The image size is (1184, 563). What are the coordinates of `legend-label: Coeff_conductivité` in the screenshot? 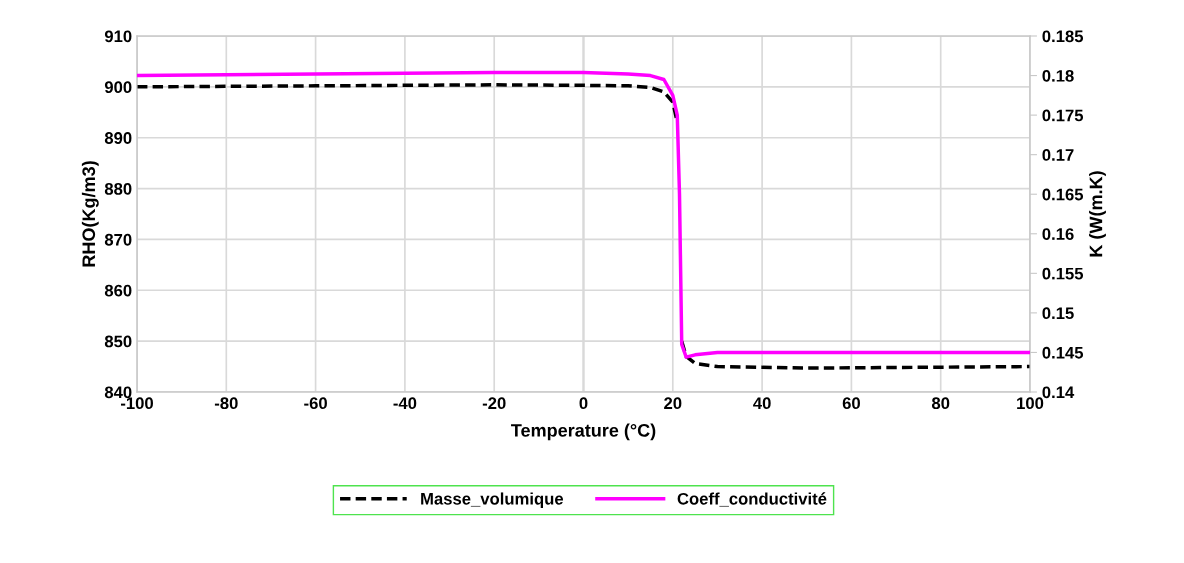 It's located at (752, 499).